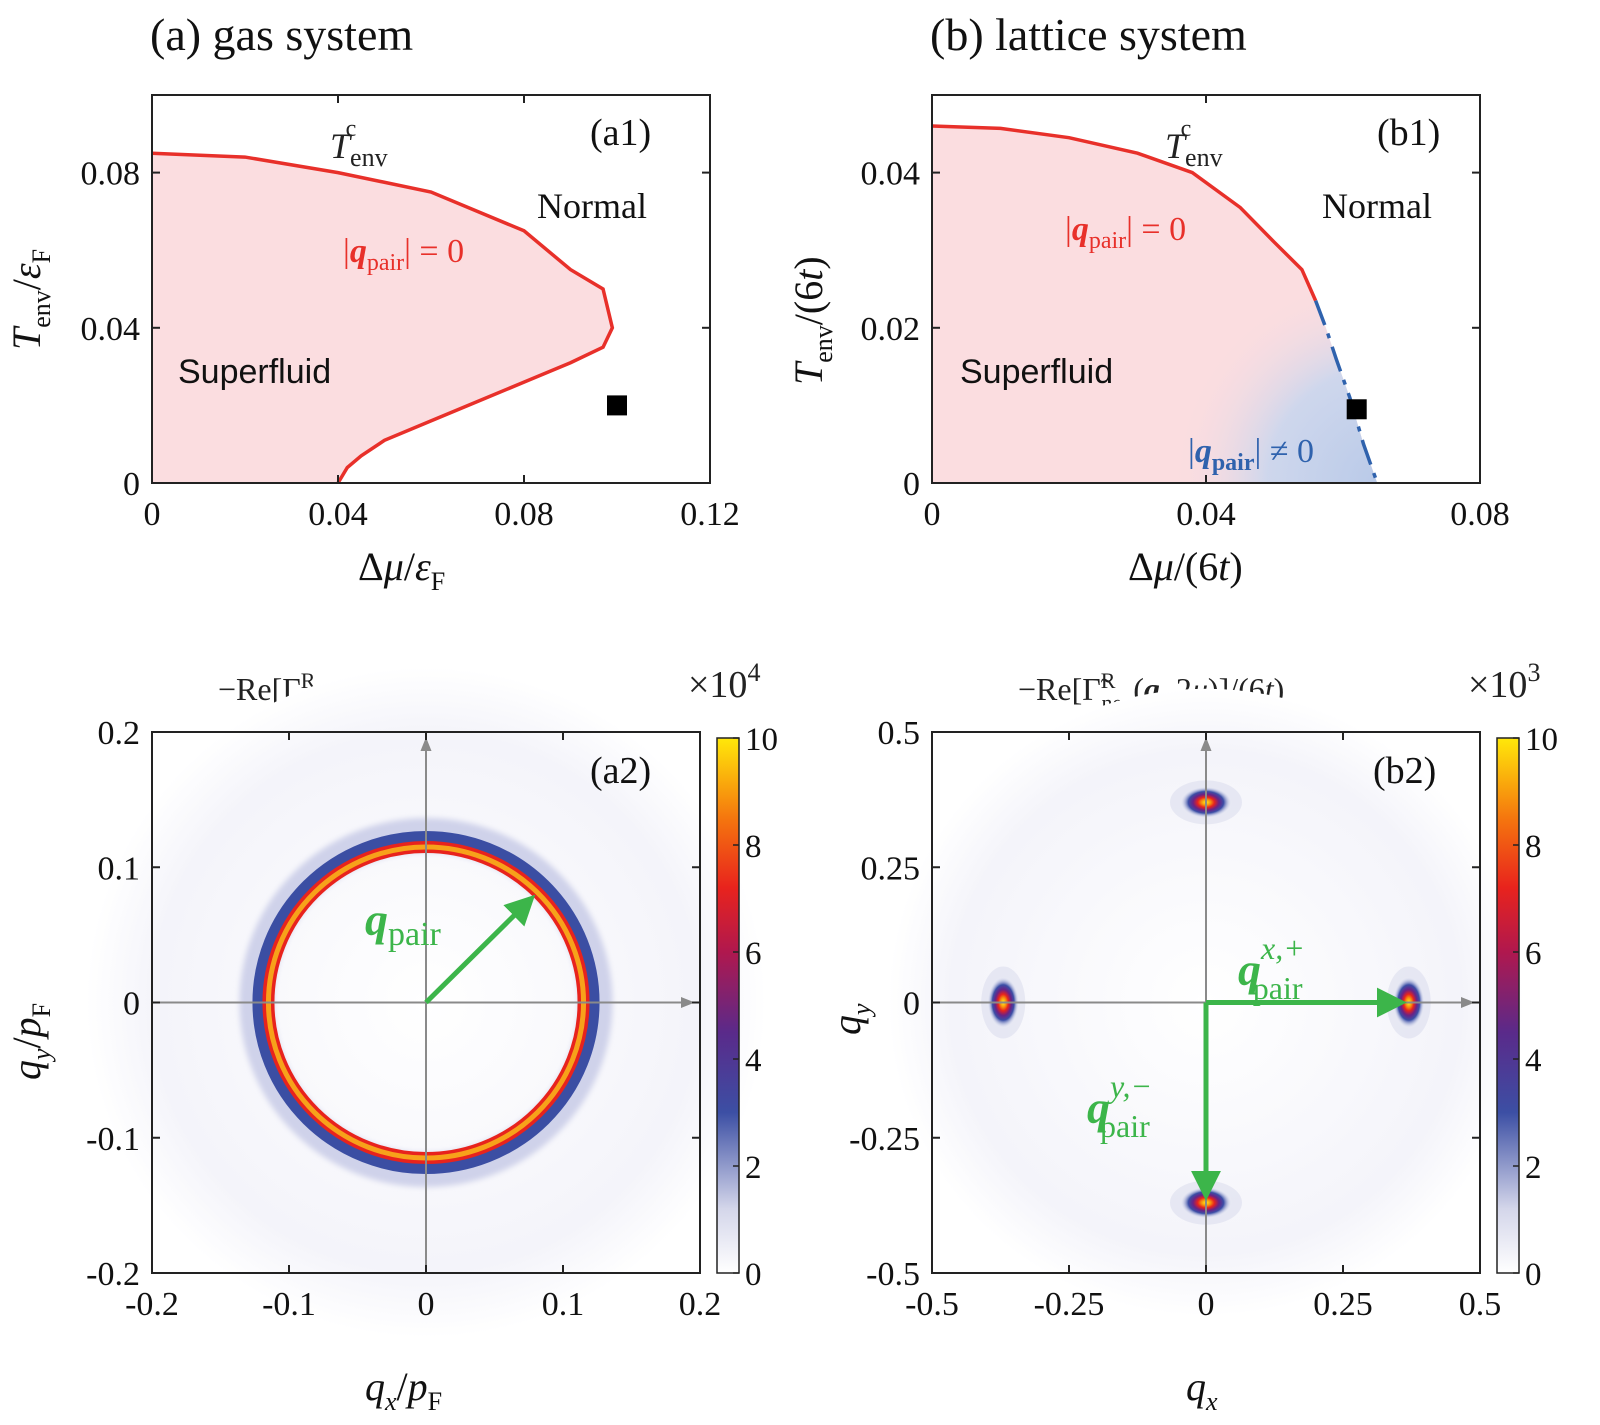  Describe the element at coordinates (1343, 1304) in the screenshot. I see `x-tick-label: 0.25` at that location.